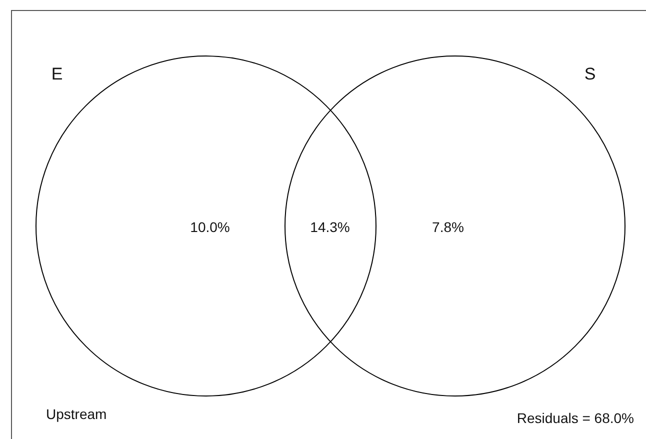  I want to click on text: Upstream, so click(76, 414).